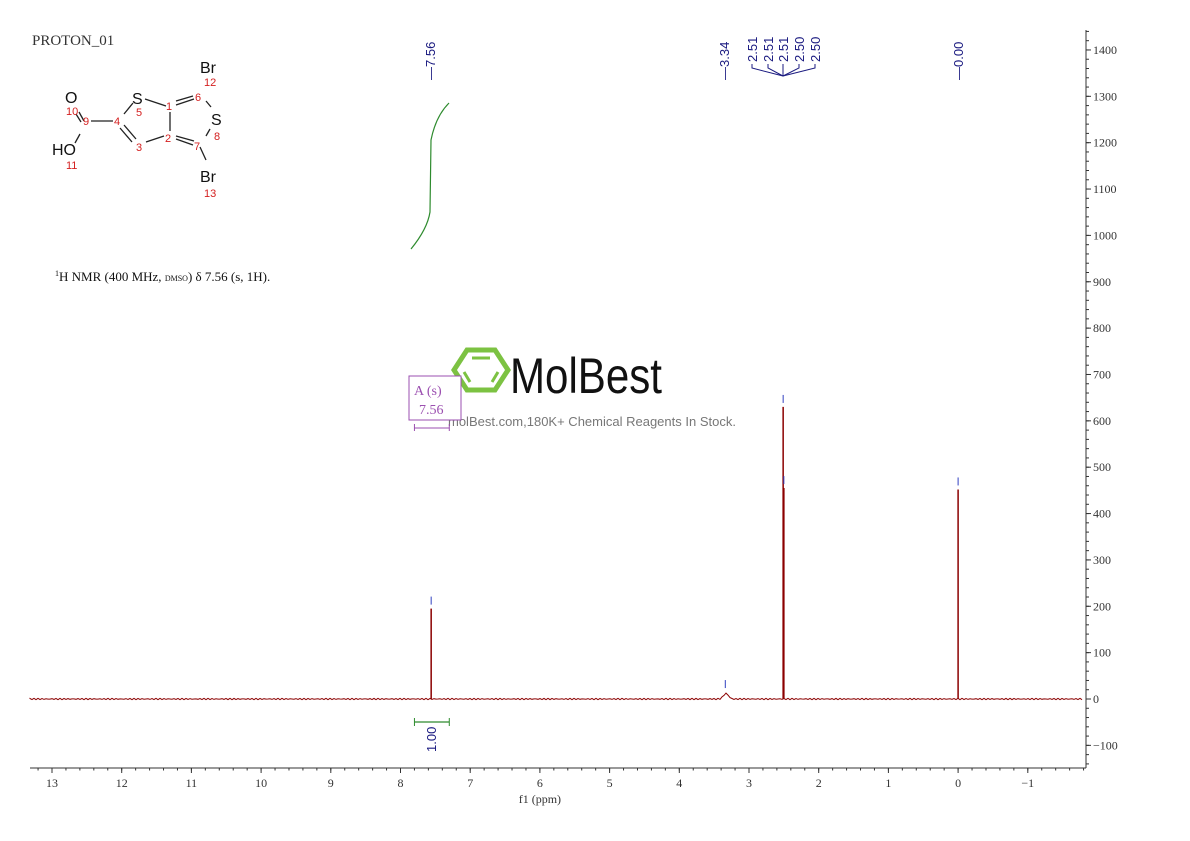 The height and width of the screenshot is (841, 1190). What do you see at coordinates (217, 137) in the screenshot?
I see `atom-number: 8` at bounding box center [217, 137].